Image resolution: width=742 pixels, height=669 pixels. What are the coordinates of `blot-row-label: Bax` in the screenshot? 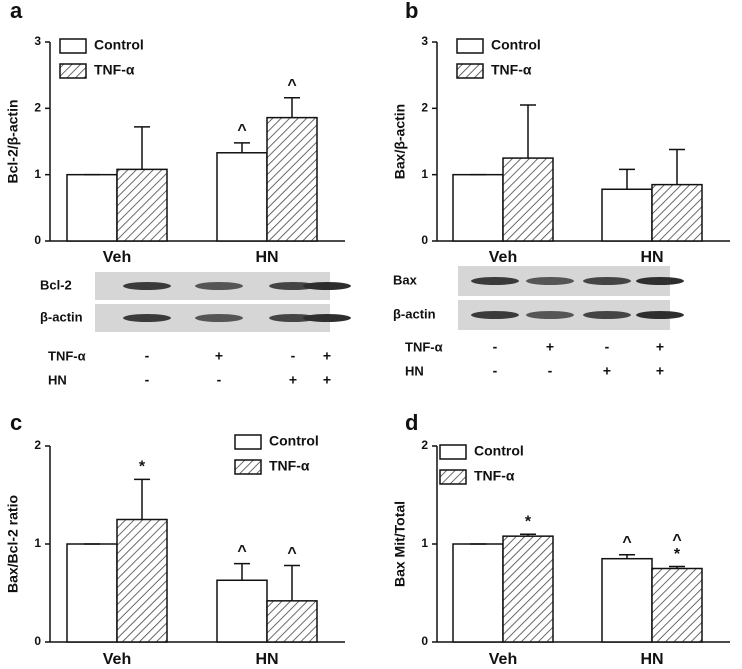 It's located at (405, 279).